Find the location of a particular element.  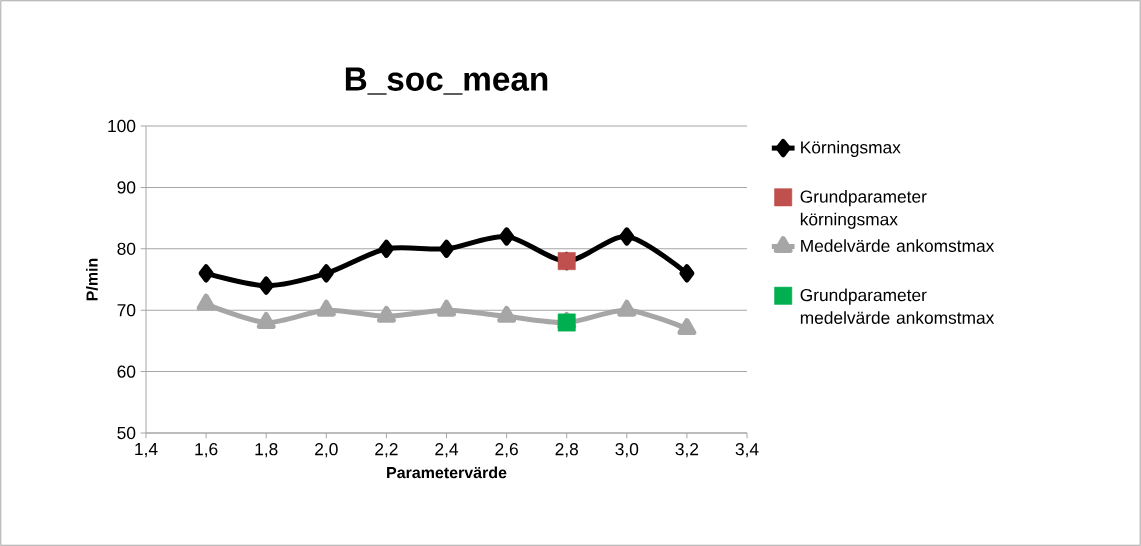

legend-label: Medelvärde ankomstmax is located at coordinates (898, 245).